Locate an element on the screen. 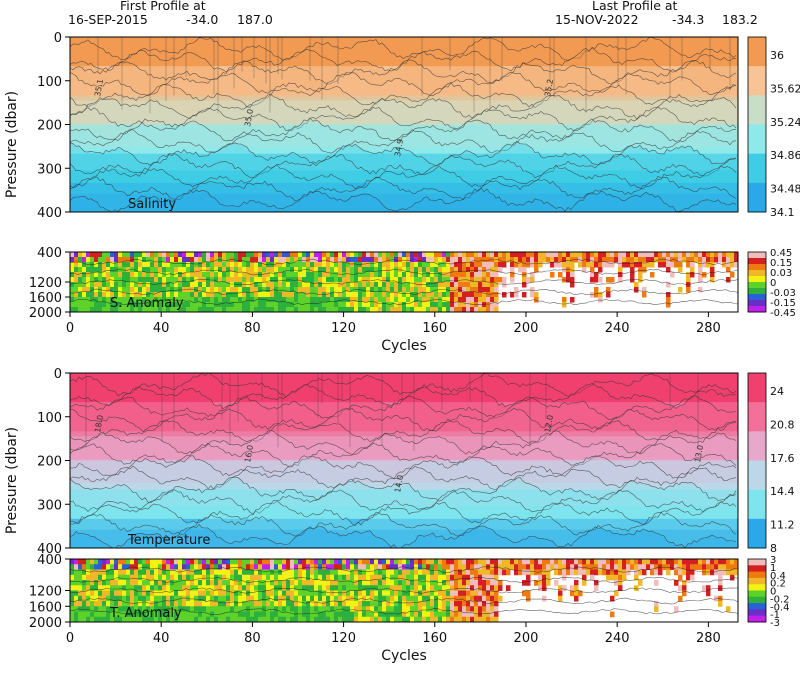  y-axis-title: Pressure (dbar) is located at coordinates (12, 144).